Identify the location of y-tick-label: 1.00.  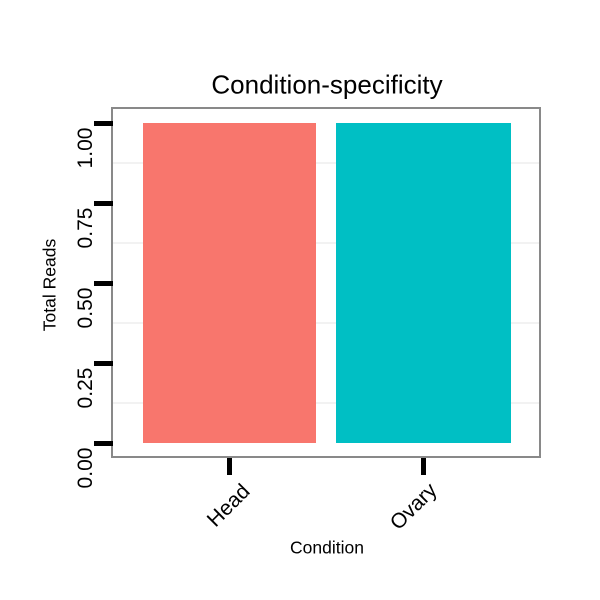
(85, 148).